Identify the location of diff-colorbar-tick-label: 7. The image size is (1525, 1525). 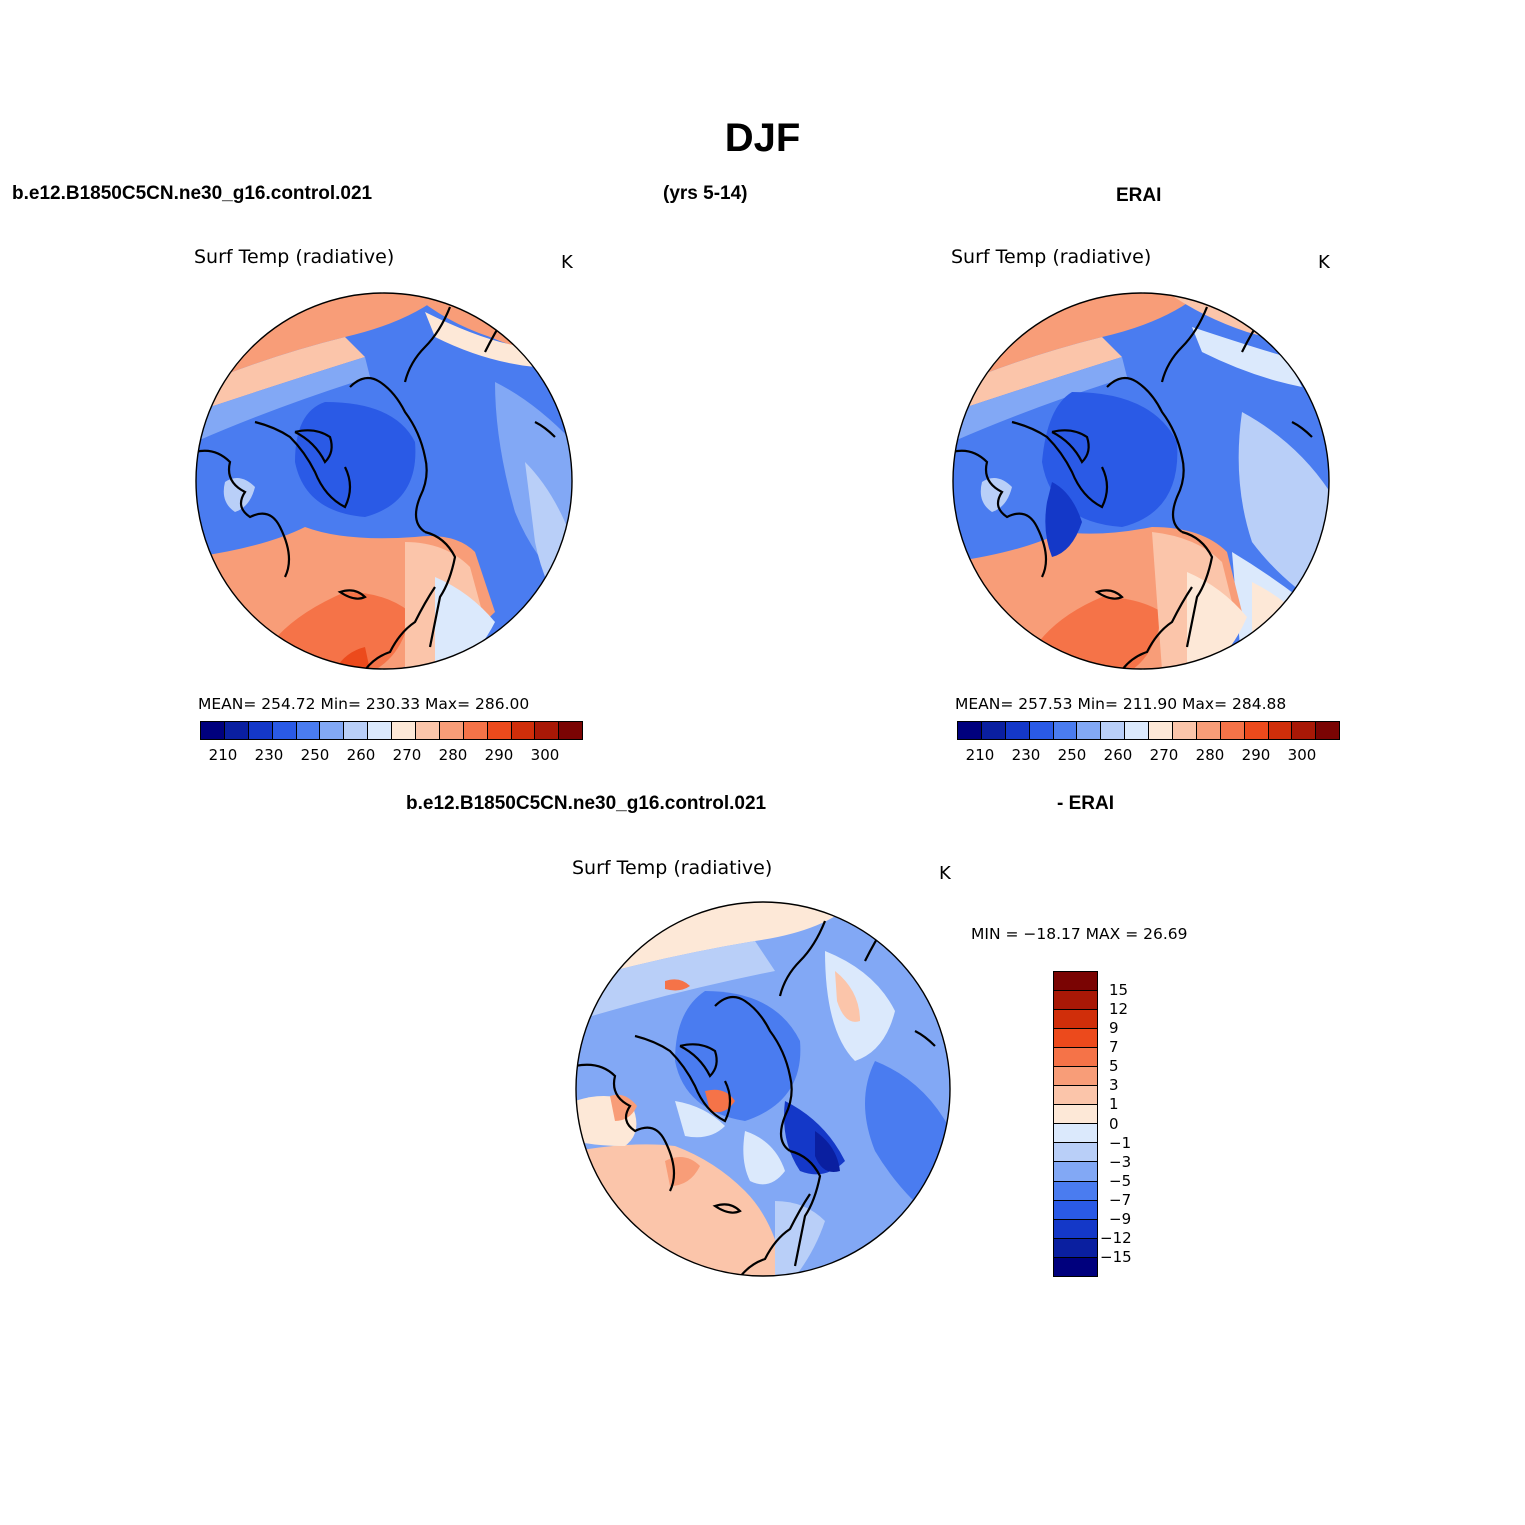
(1114, 1047).